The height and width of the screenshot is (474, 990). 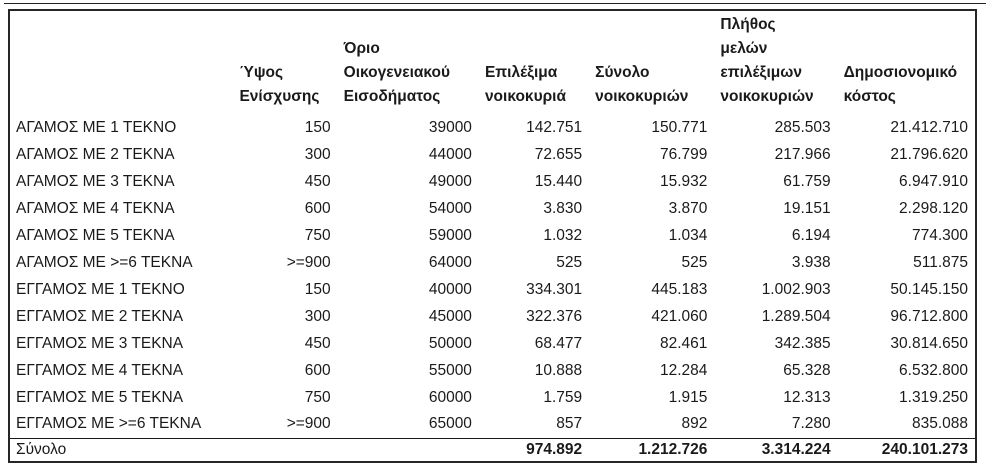 I want to click on cell-value: 2.298.120, so click(x=933, y=208).